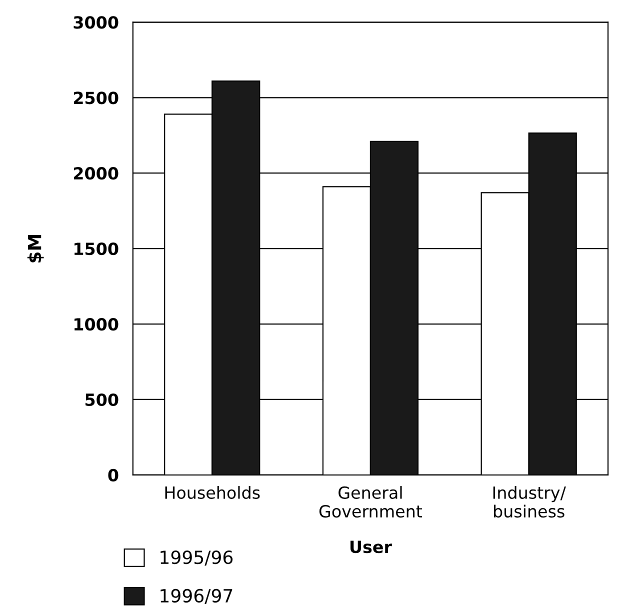 This screenshot has height=616, width=636. What do you see at coordinates (96, 22) in the screenshot?
I see `y-tick-label: 3000` at bounding box center [96, 22].